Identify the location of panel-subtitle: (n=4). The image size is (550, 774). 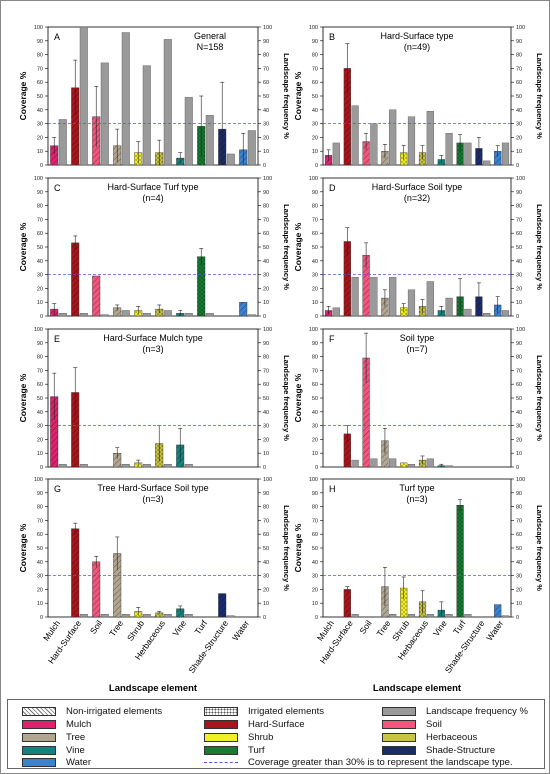
(152, 198).